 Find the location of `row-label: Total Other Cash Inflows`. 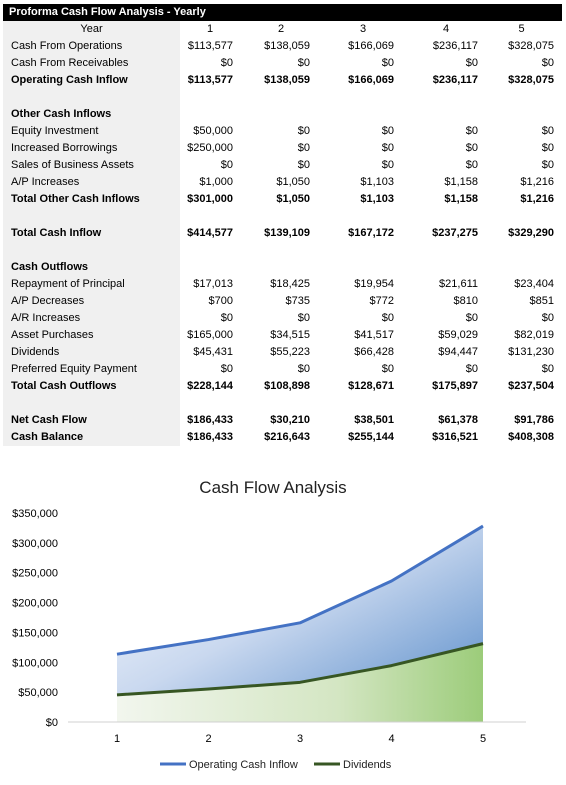

row-label: Total Other Cash Inflows is located at coordinates (91, 199).